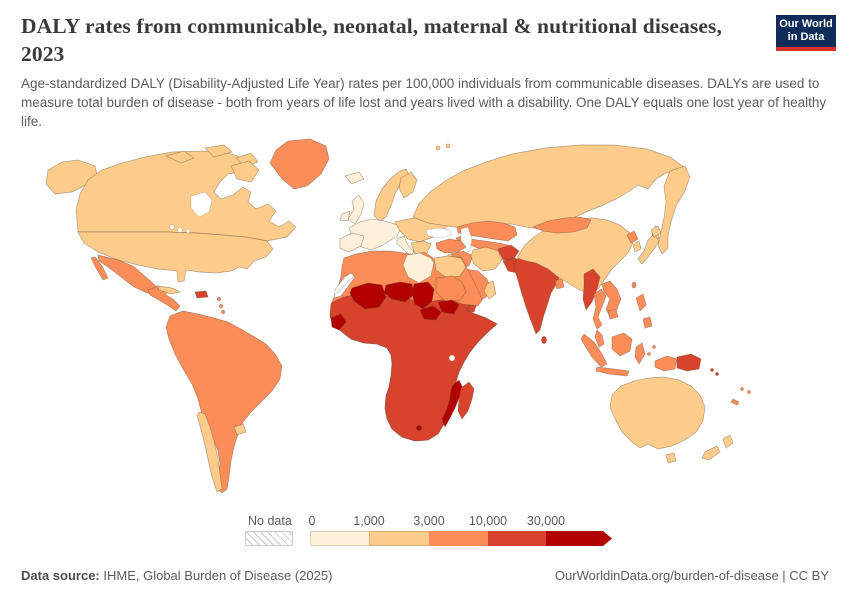 The height and width of the screenshot is (600, 850). Describe the element at coordinates (209, 452) in the screenshot. I see `region-chile` at that location.